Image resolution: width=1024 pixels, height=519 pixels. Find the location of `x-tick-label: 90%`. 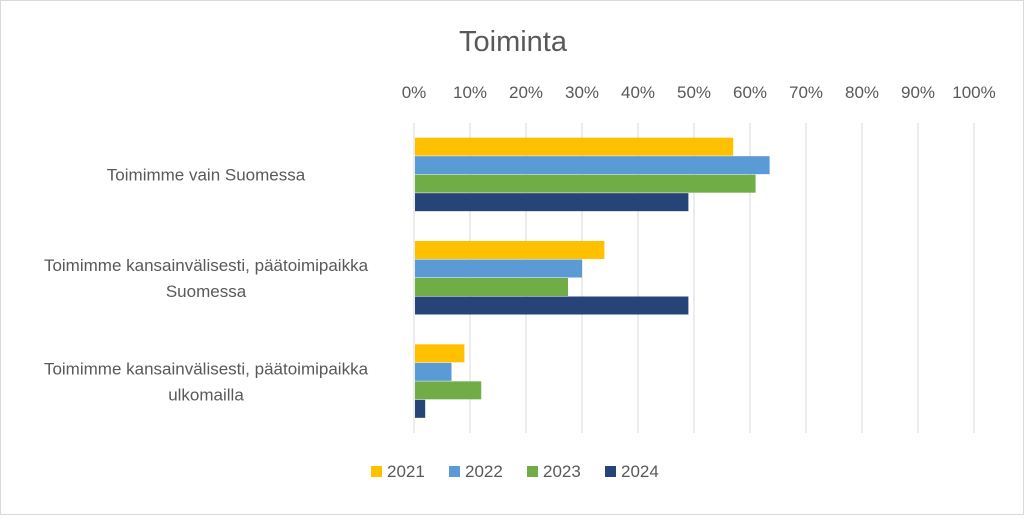

x-tick-label: 90% is located at coordinates (918, 92).